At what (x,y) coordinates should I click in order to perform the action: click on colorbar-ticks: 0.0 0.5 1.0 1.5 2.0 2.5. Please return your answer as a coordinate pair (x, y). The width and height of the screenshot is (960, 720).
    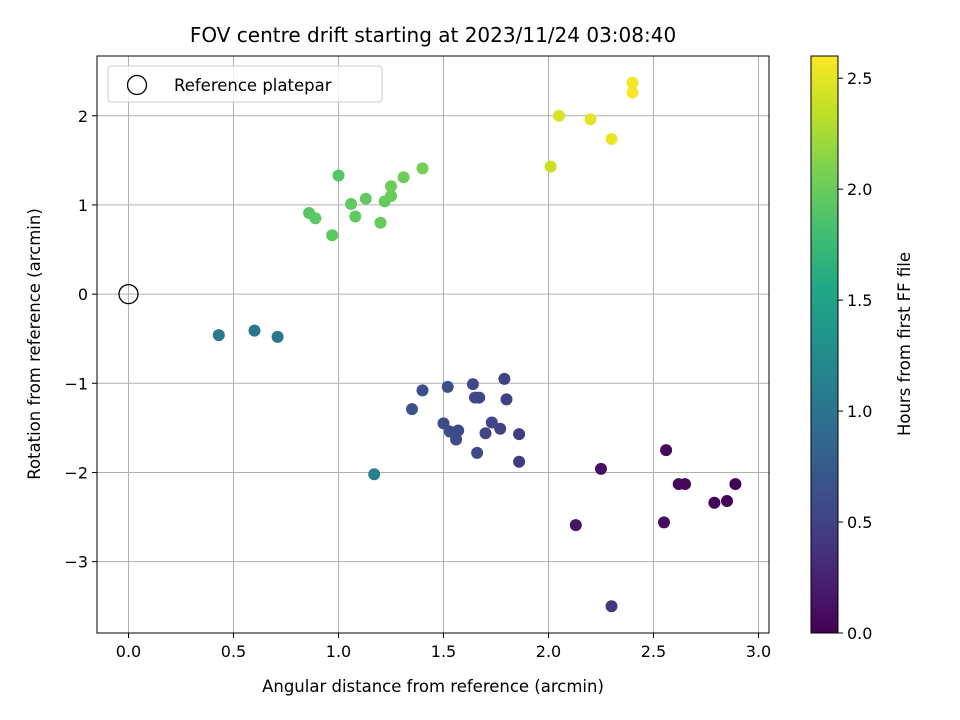
    Looking at the image, I should click on (855, 356).